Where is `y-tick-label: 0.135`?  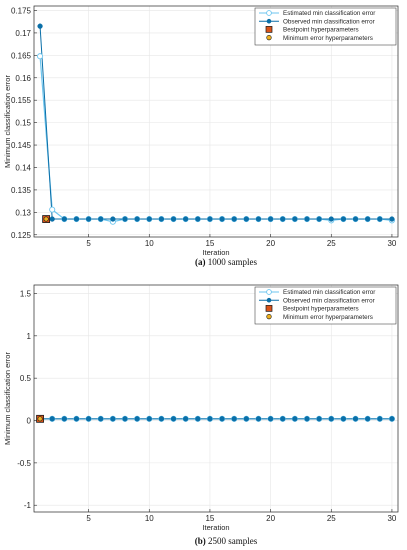 y-tick-label: 0.135 is located at coordinates (21, 190).